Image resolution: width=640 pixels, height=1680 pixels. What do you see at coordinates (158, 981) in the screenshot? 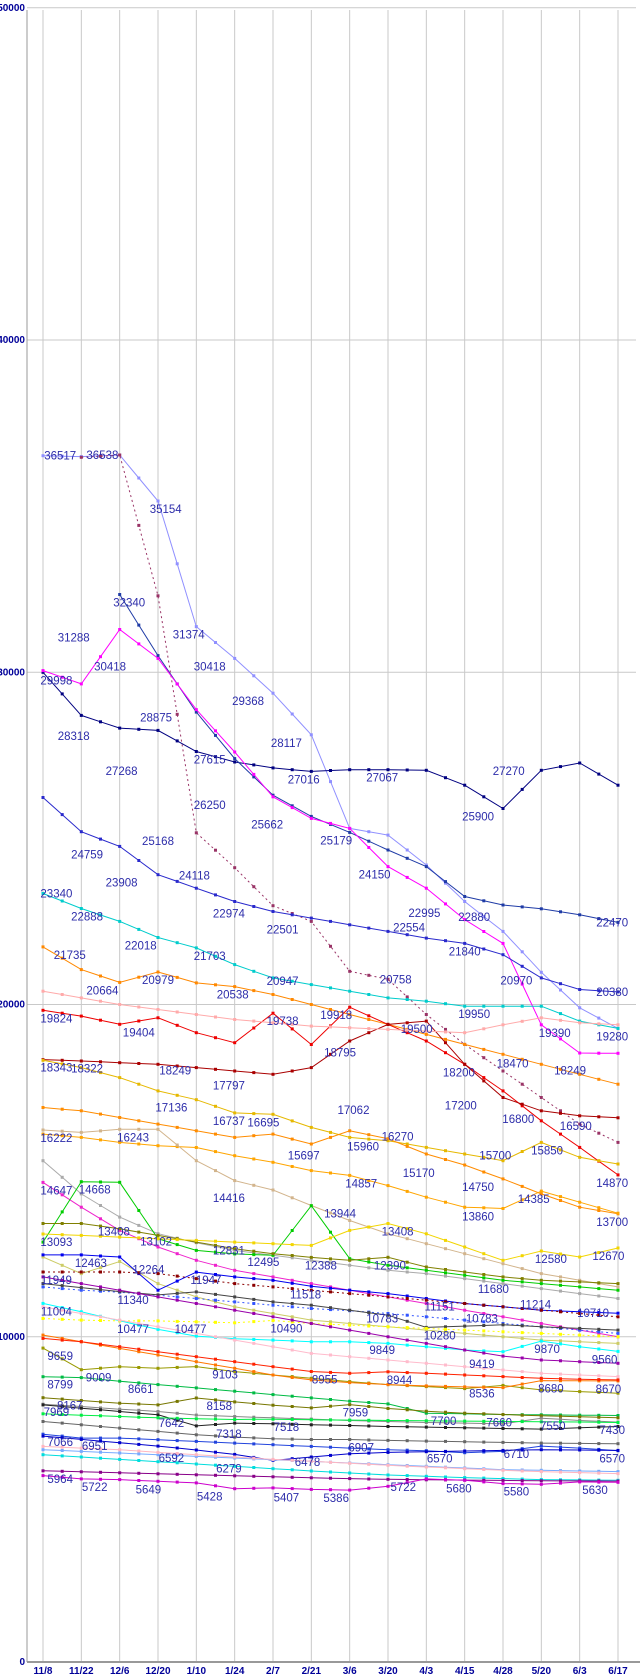
I see `value-label: 20979` at bounding box center [158, 981].